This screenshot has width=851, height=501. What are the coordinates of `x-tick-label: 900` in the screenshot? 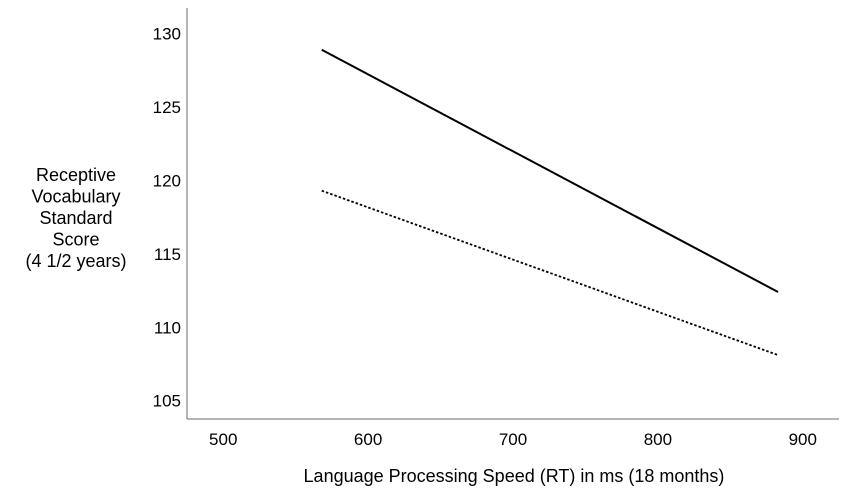 It's located at (803, 439).